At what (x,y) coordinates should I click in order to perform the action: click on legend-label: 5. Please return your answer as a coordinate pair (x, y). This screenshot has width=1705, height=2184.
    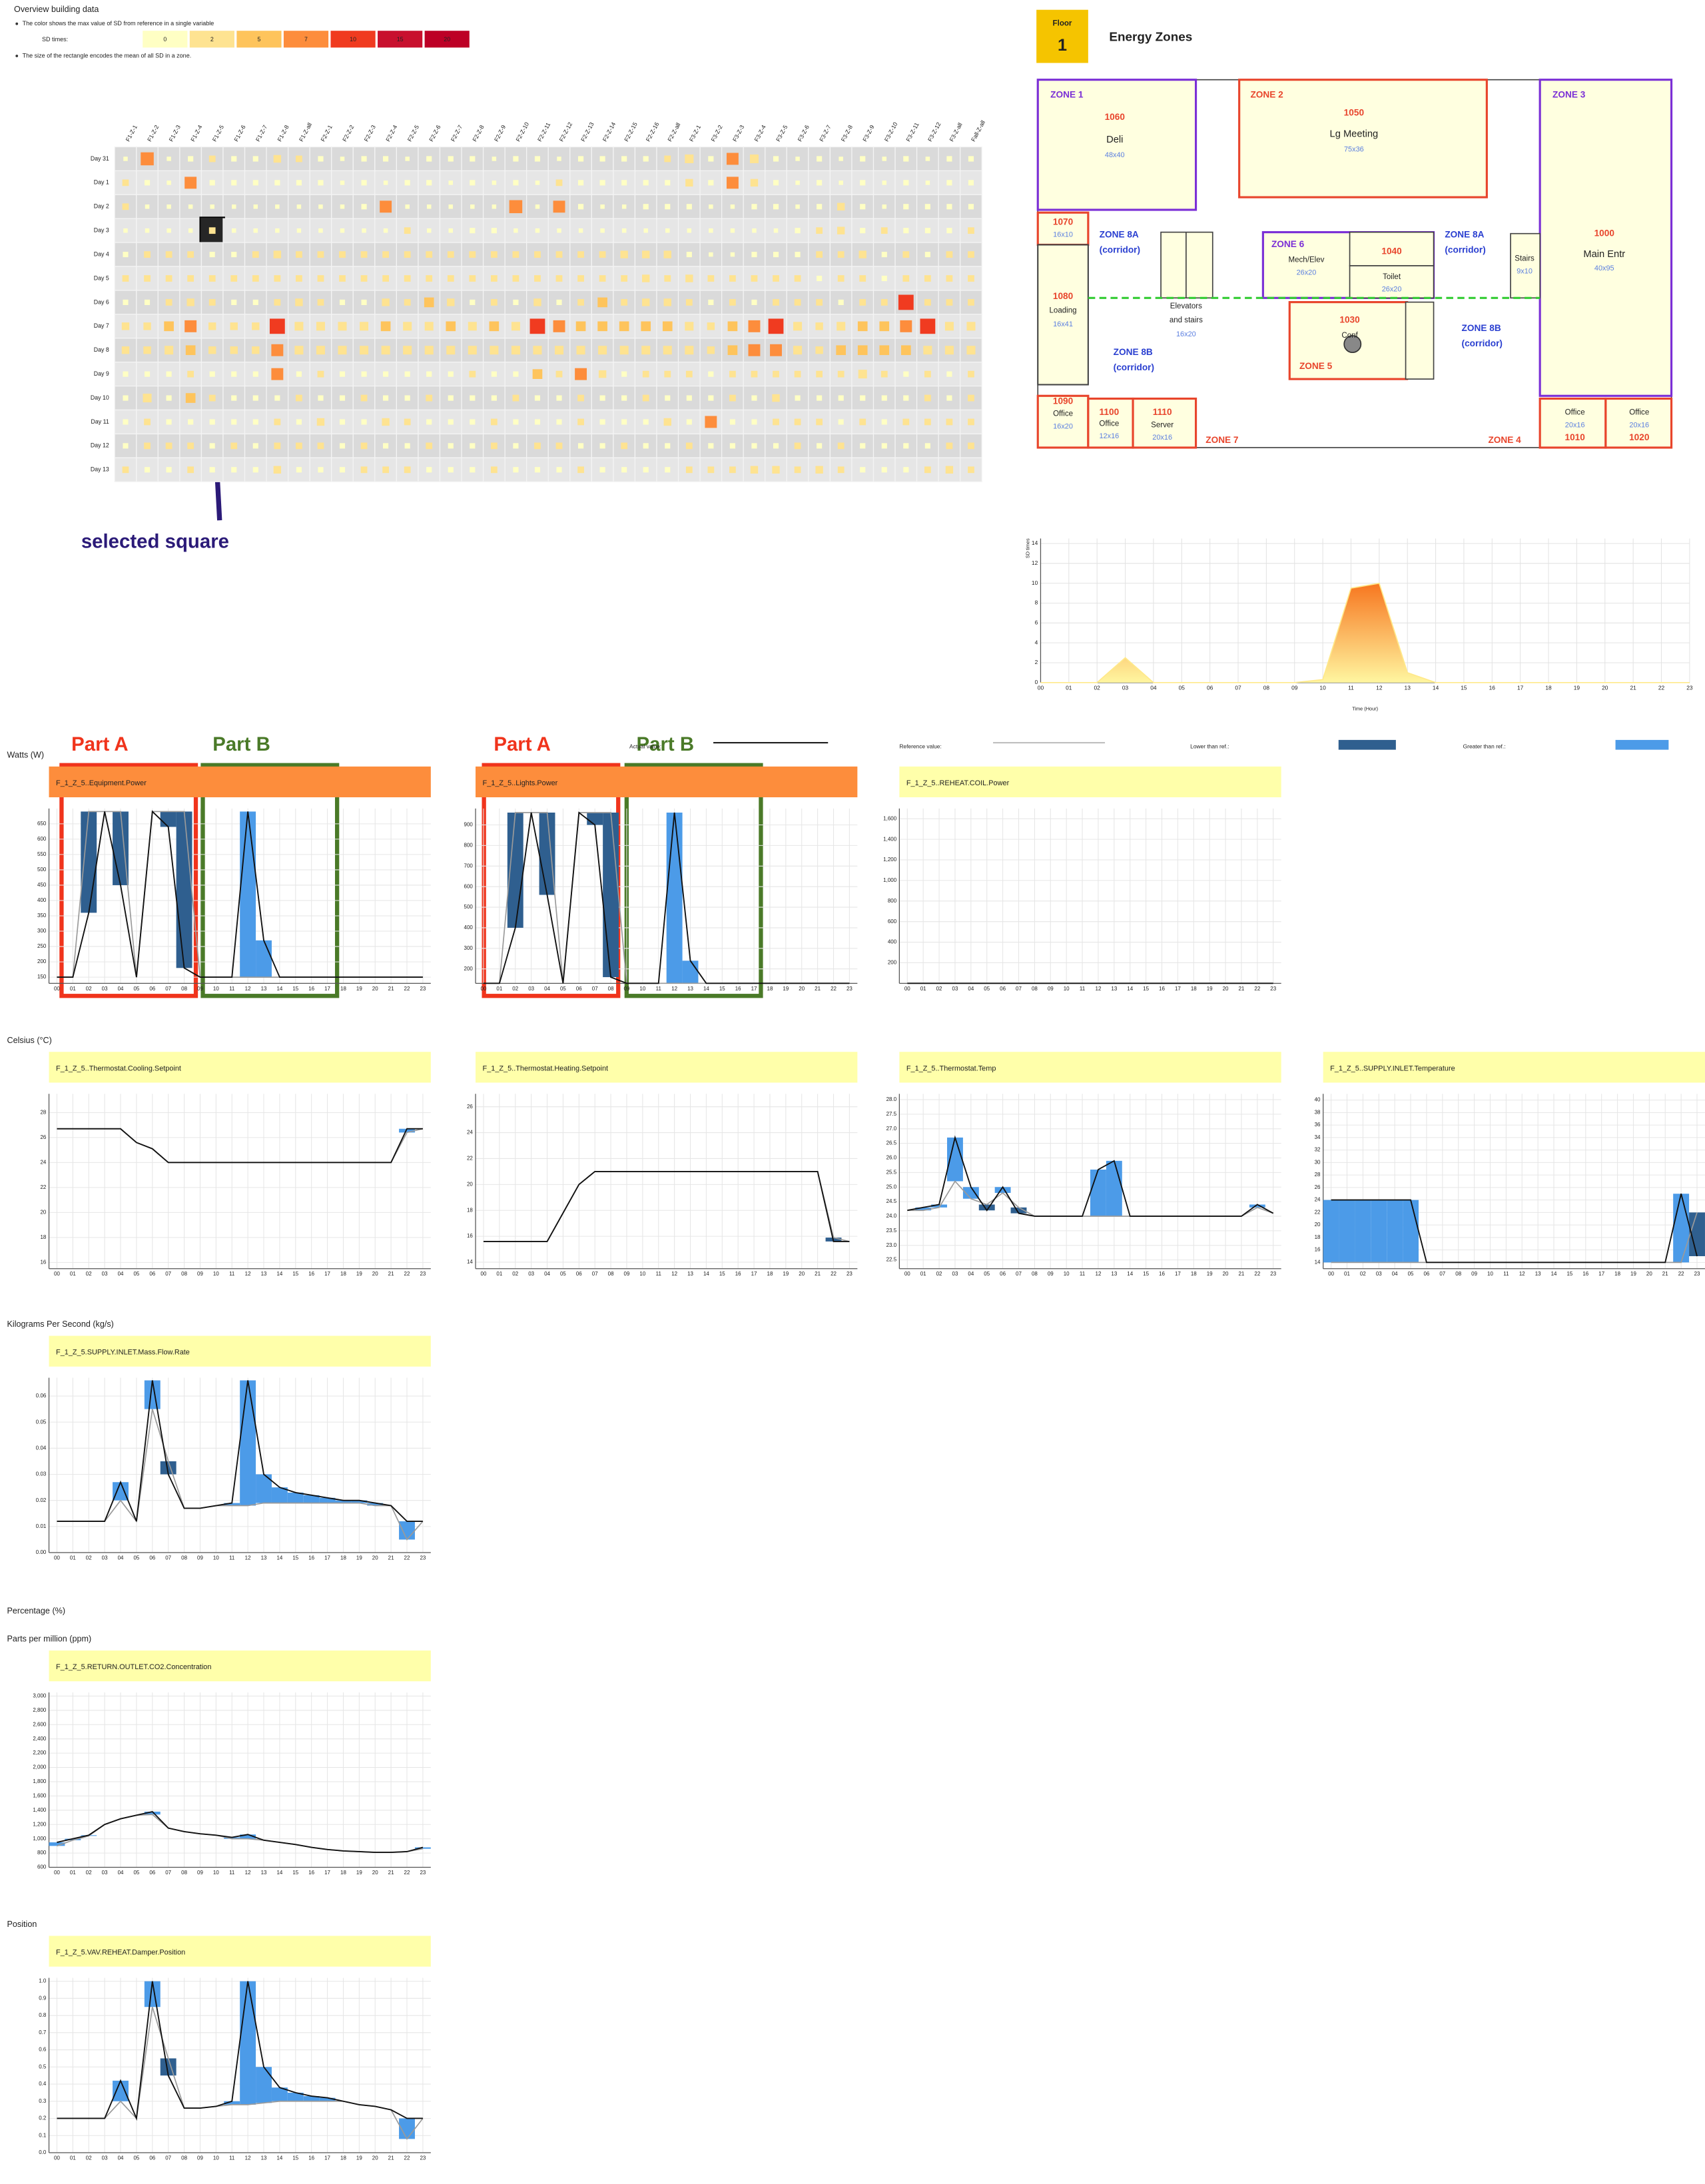
    Looking at the image, I should click on (259, 39).